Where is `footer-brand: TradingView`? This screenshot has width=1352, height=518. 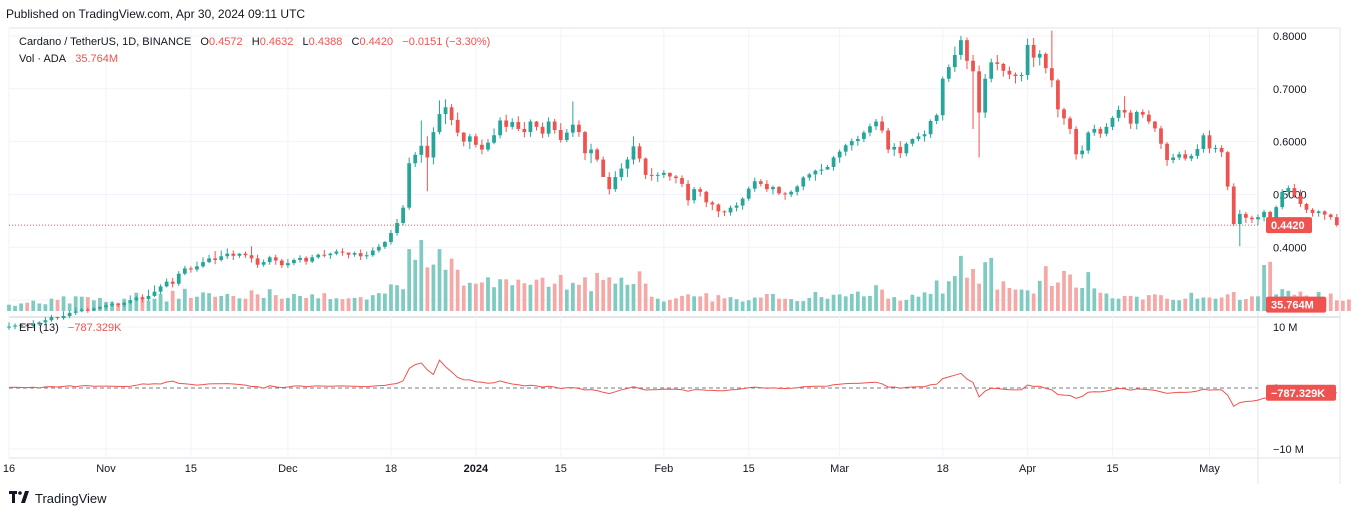
footer-brand: TradingView is located at coordinates (58, 498).